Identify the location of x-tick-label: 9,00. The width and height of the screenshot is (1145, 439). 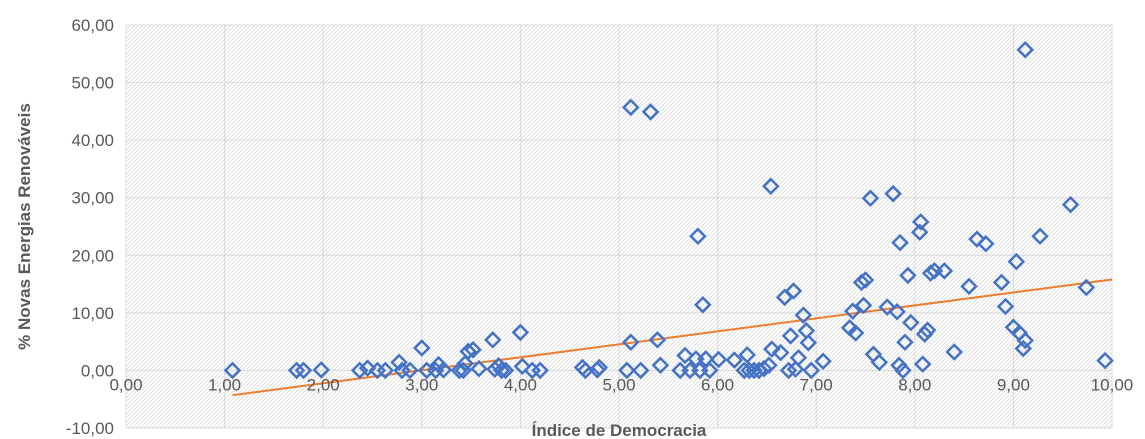
(1013, 384).